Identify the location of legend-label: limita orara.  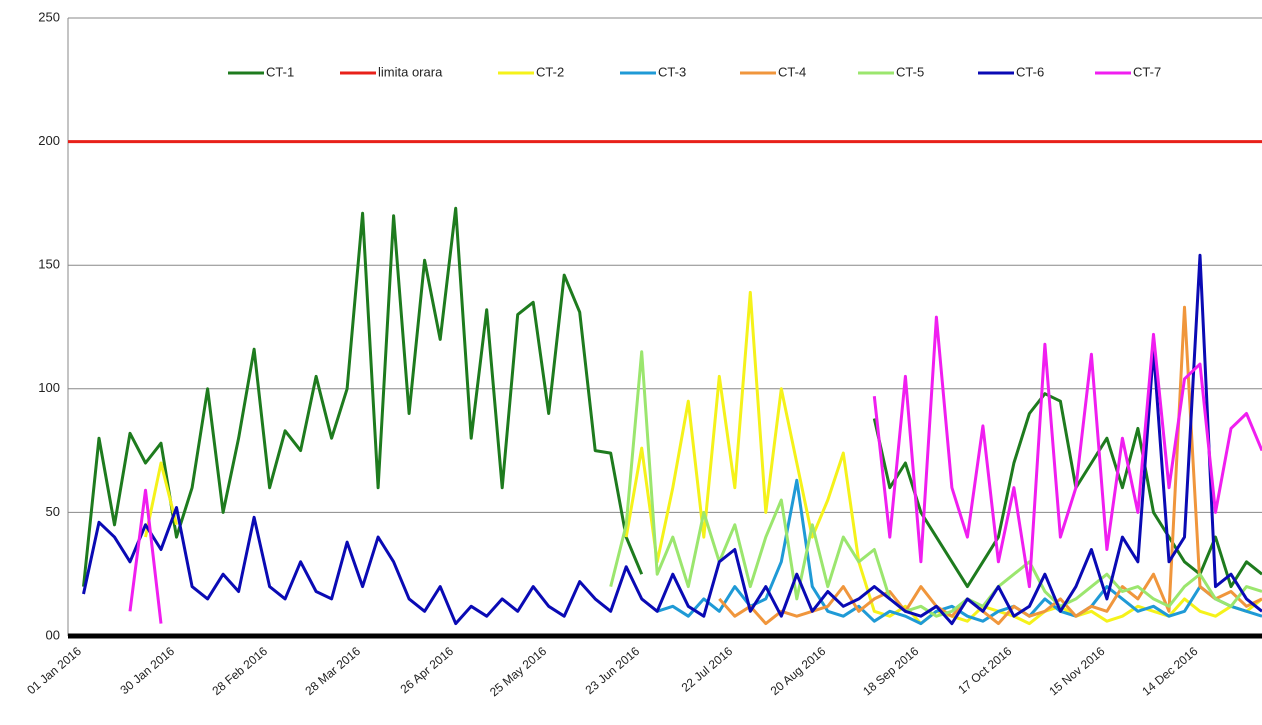
(410, 71).